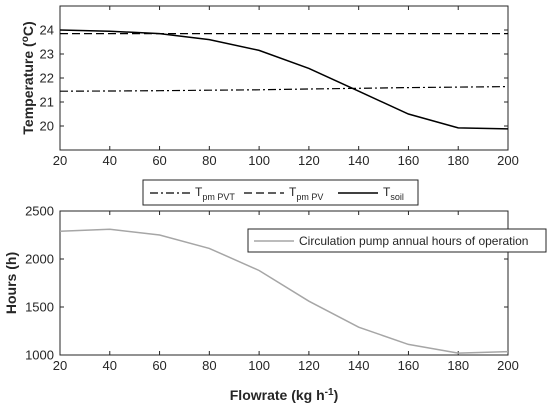 The width and height of the screenshot is (550, 410). What do you see at coordinates (39, 307) in the screenshot?
I see `hours-ytick-label: 1500` at bounding box center [39, 307].